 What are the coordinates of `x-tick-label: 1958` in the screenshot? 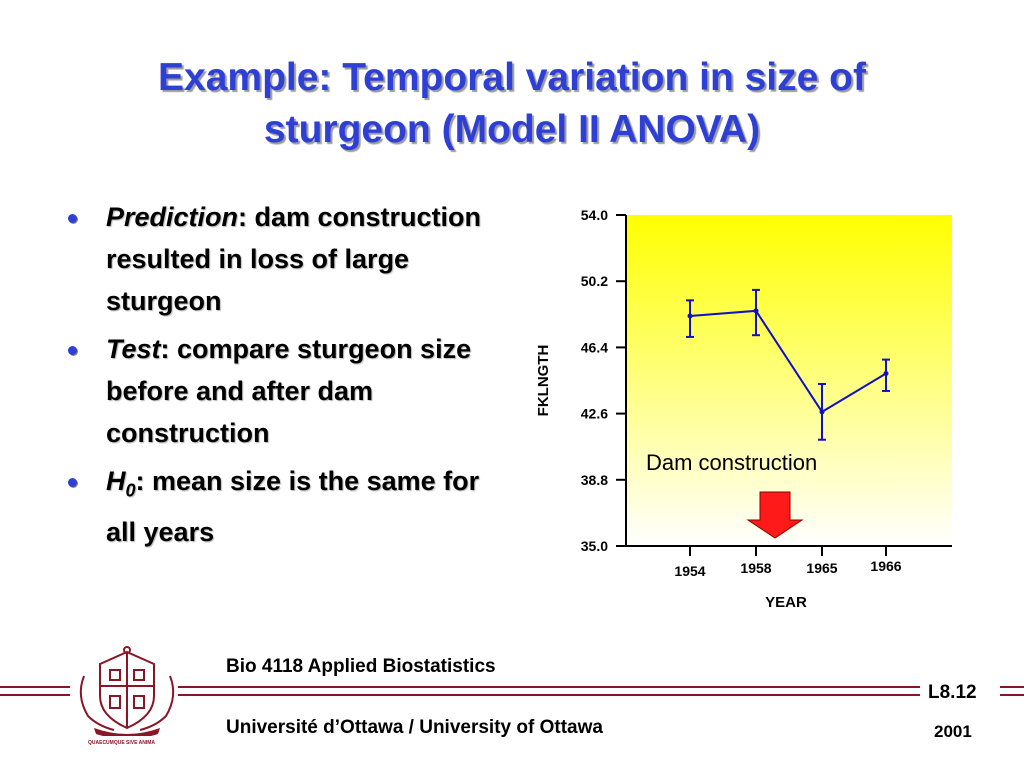 It's located at (755, 568).